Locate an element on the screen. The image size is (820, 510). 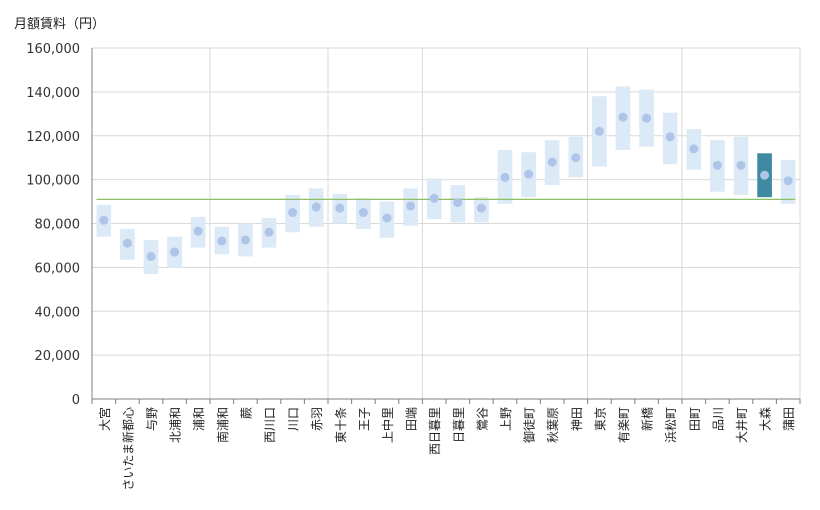
x-tick-label: 大井町 is located at coordinates (742, 425).